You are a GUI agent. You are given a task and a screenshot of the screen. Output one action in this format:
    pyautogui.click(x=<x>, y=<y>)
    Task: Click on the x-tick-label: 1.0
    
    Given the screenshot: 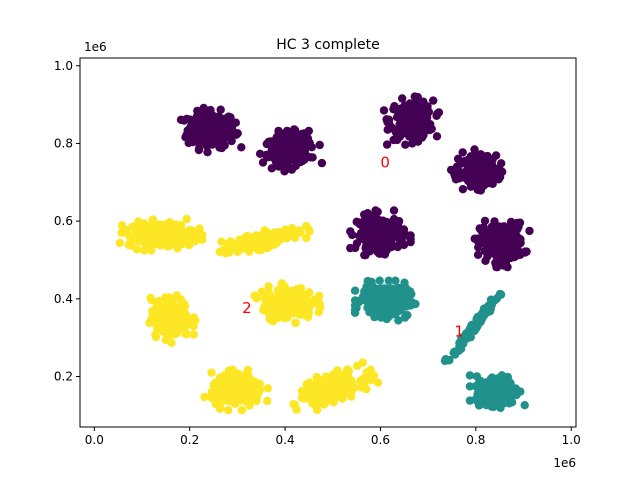 What is the action you would take?
    pyautogui.click(x=571, y=440)
    